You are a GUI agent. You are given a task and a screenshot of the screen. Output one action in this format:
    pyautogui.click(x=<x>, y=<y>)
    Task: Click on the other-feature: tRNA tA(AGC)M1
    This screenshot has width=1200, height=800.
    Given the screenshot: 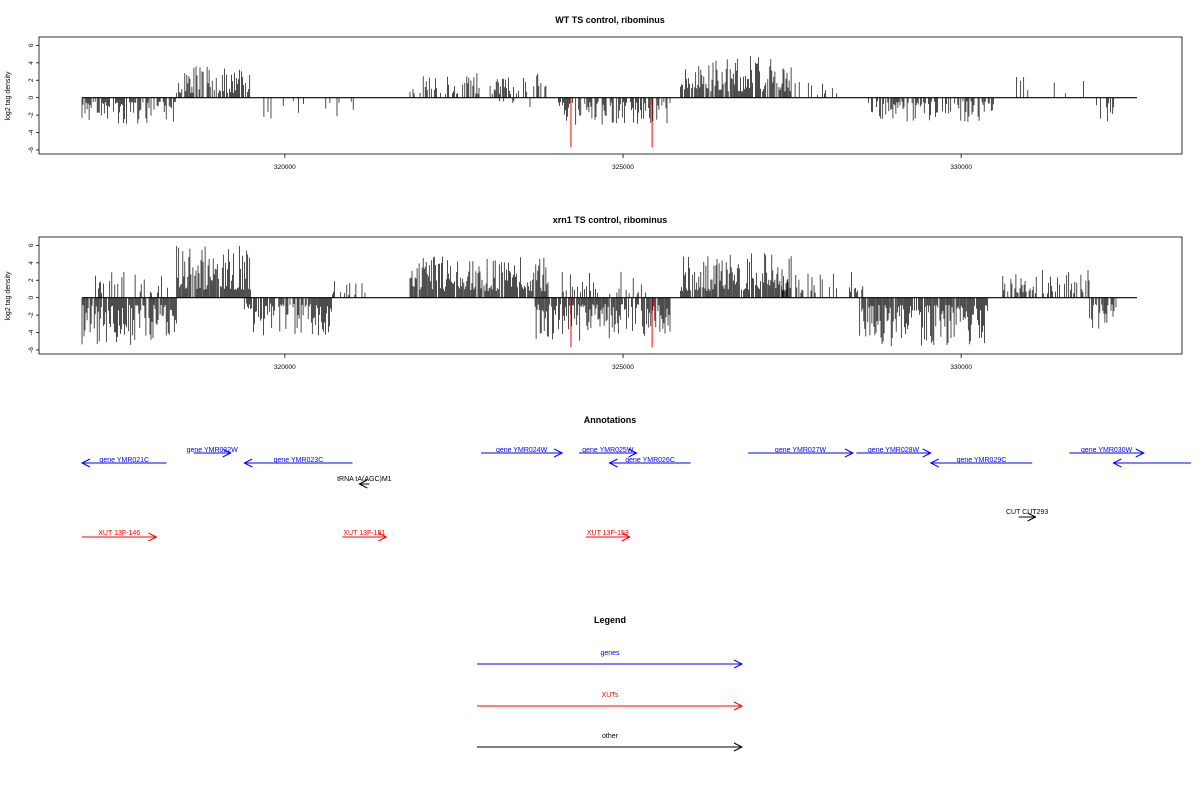 What is the action you would take?
    pyautogui.click(x=364, y=482)
    